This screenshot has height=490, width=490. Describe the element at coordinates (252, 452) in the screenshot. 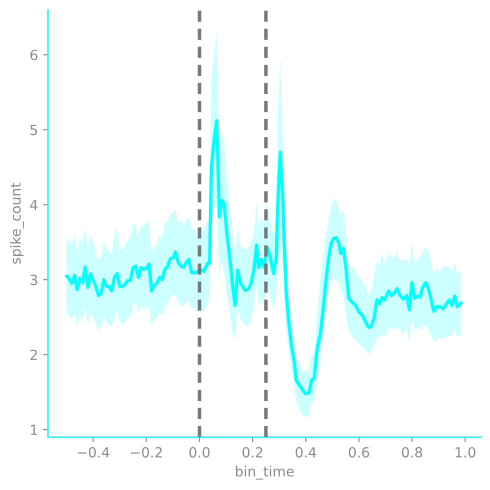

I see `x-tick-label: 0.2` at that location.